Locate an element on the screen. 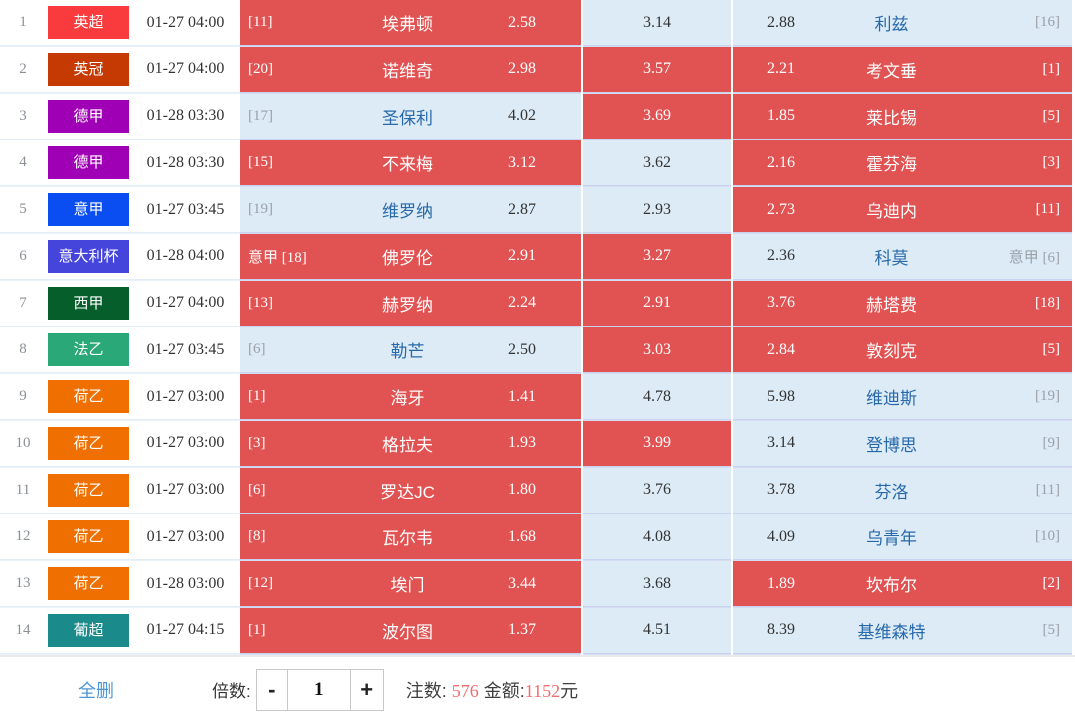  away-cell: 3.14 登博思 [9] is located at coordinates (902, 443).